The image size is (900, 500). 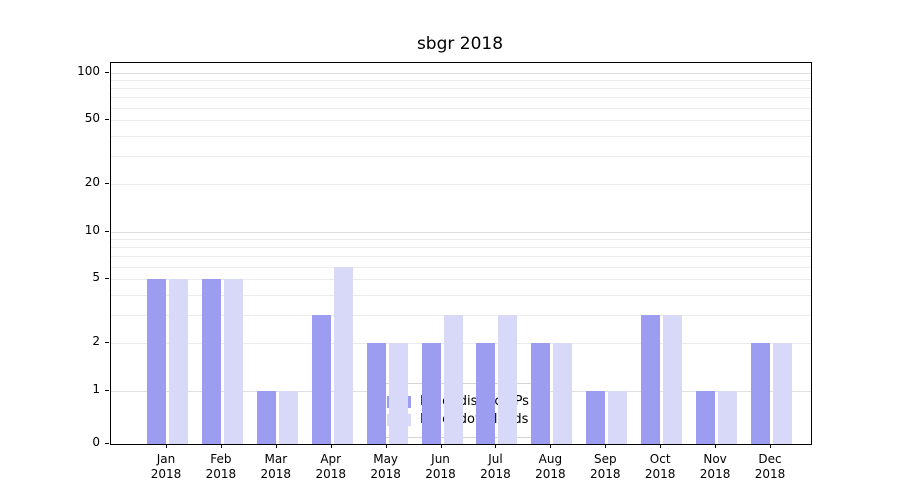 I want to click on x-tick-month: Dec, so click(x=770, y=459).